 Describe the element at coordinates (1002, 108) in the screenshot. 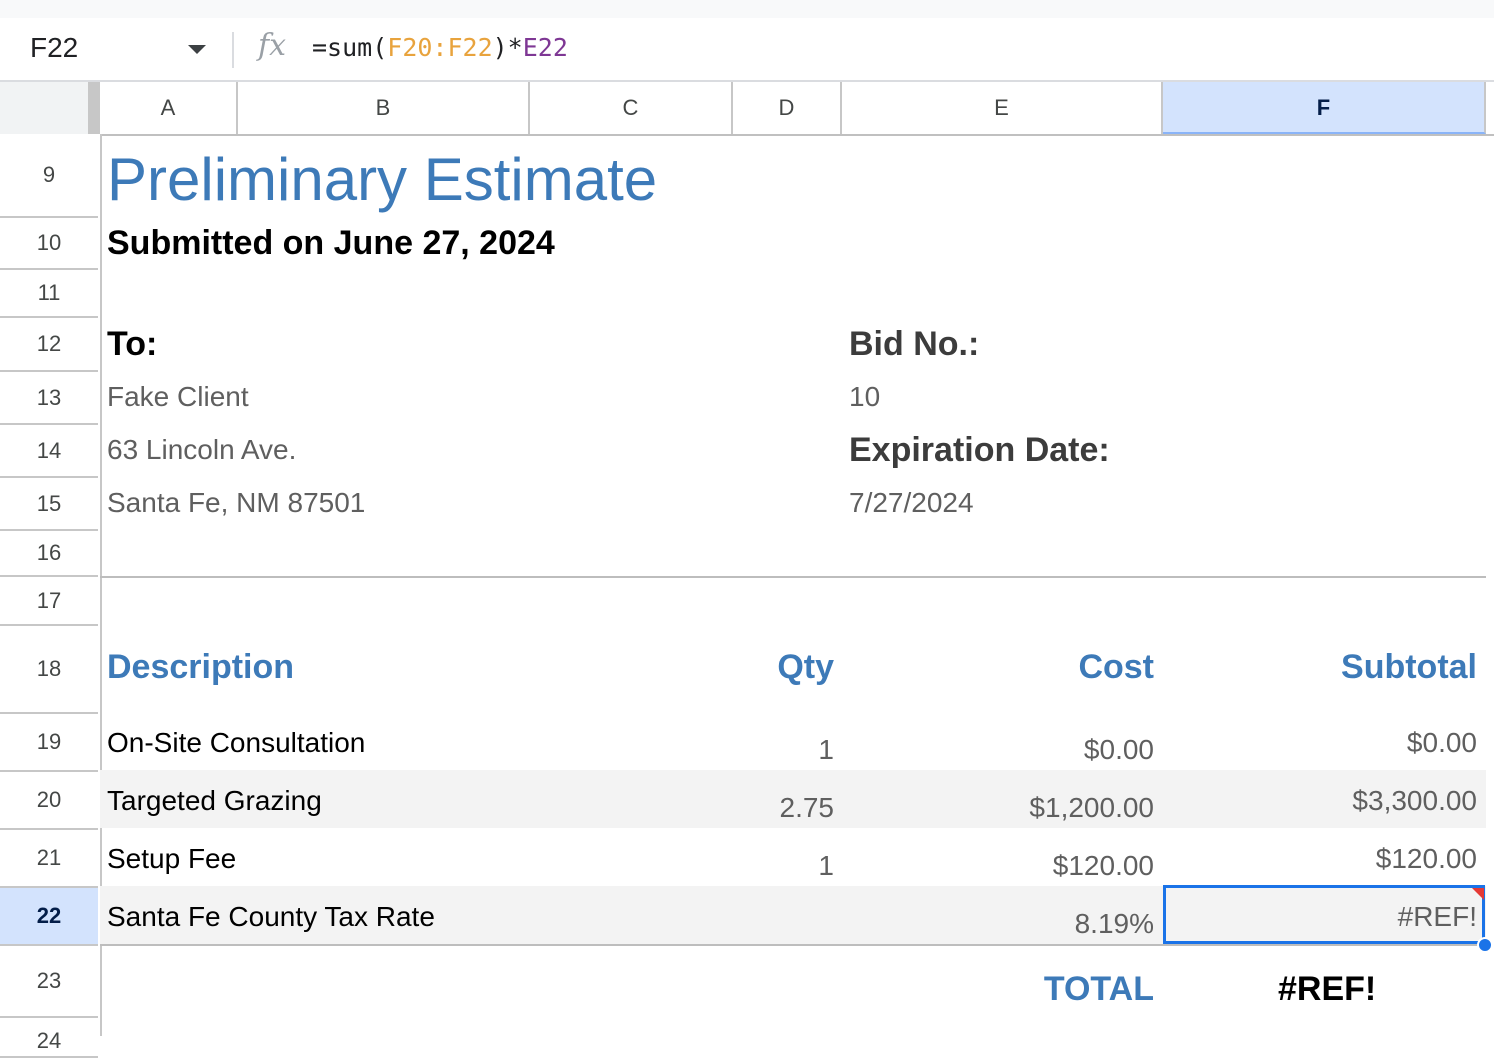

I see `column-header-e: E` at that location.